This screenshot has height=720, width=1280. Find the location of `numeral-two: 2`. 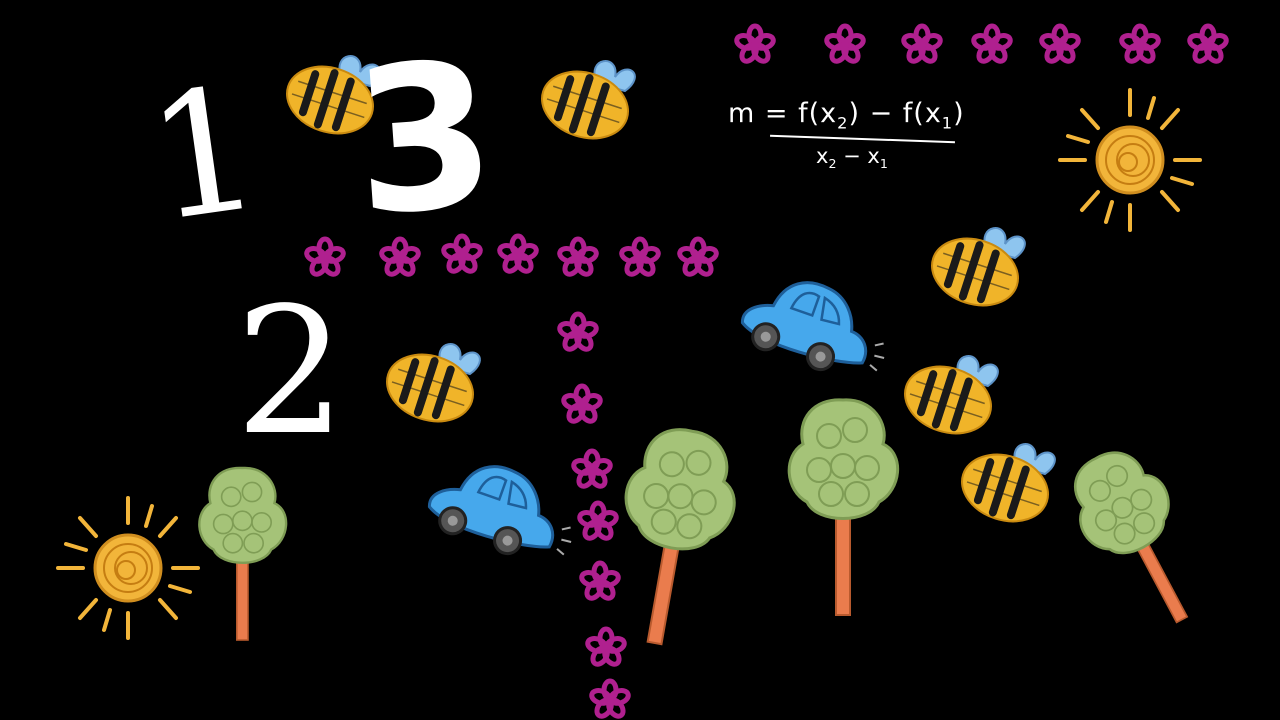

numeral-two: 2 is located at coordinates (291, 372).